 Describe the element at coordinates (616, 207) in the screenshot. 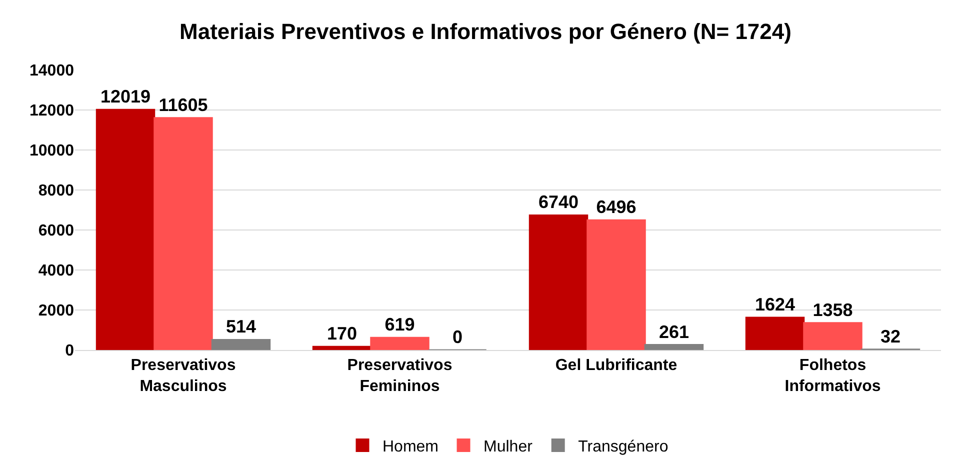

I see `data-label: 6496` at that location.